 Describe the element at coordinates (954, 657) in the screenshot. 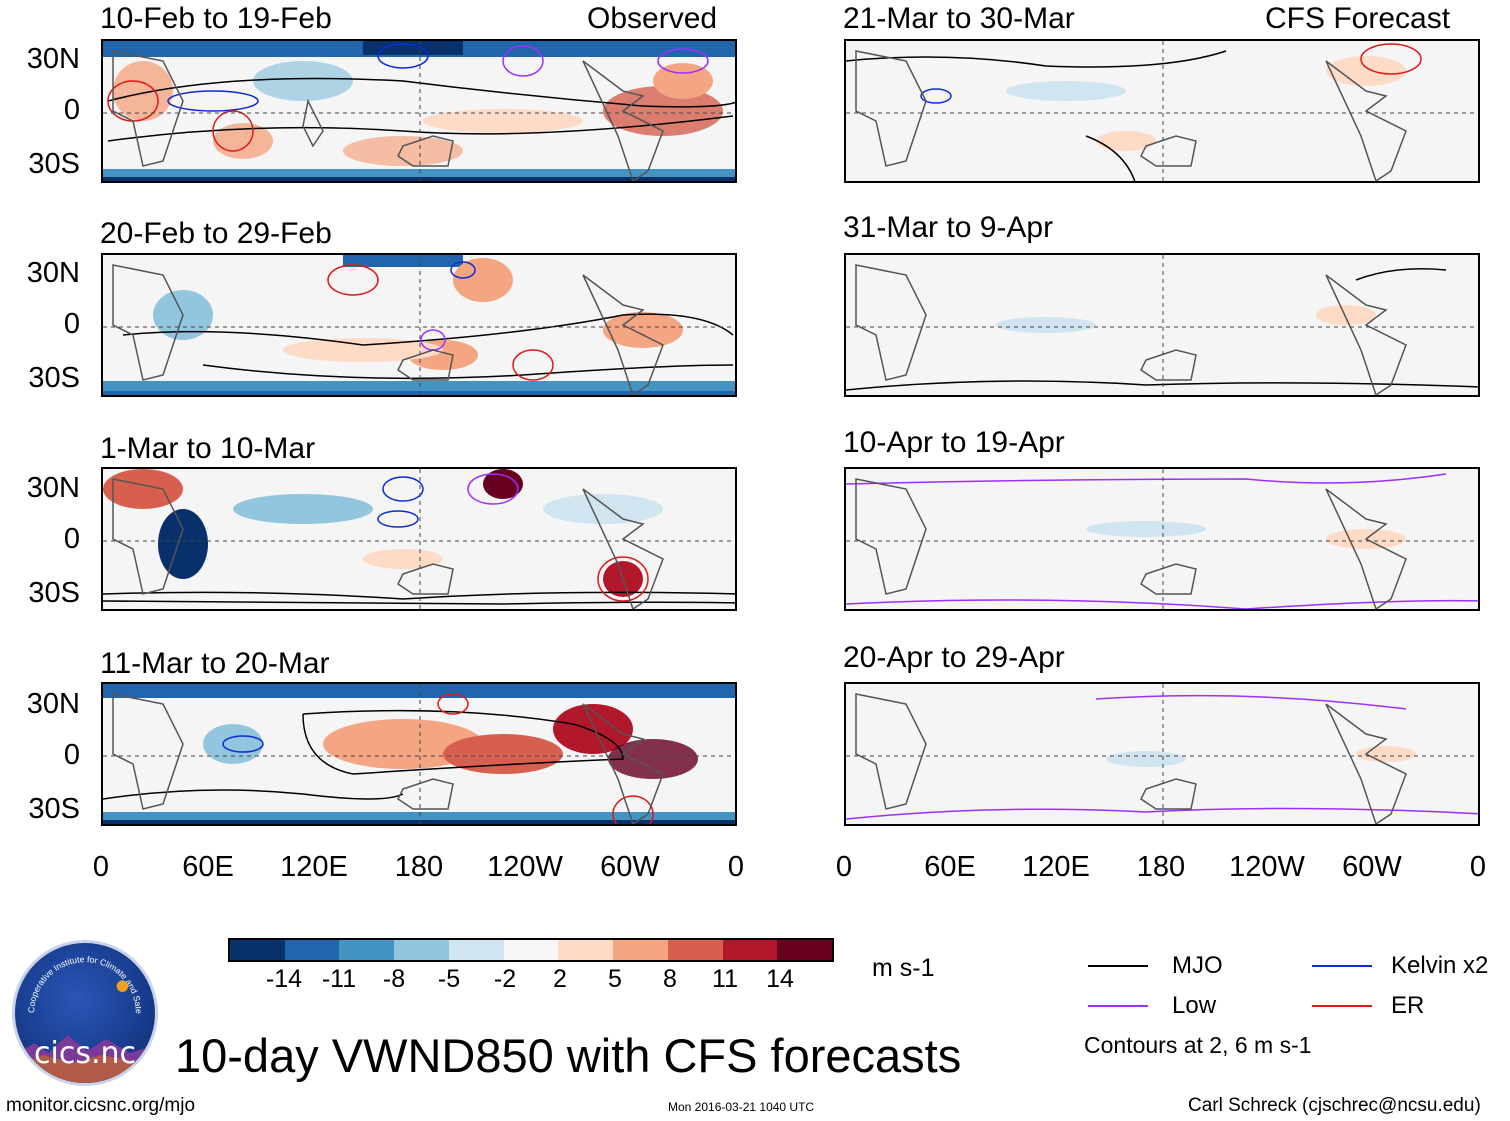

I see `panel-title-fc-4: 20-Apr to 29-Apr` at that location.